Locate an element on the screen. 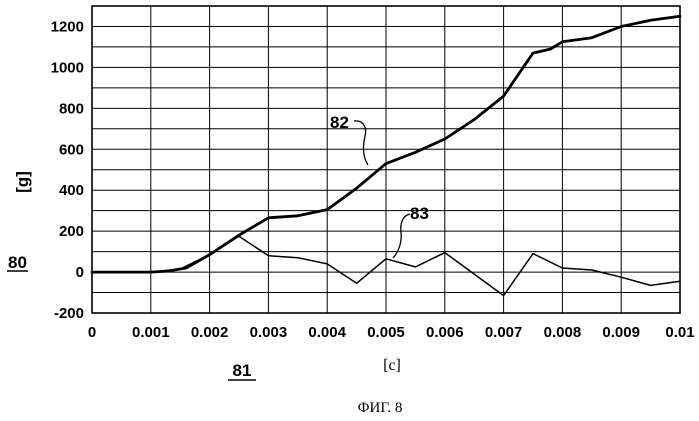 Image resolution: width=699 pixels, height=421 pixels. y-tick-label: 600 is located at coordinates (71, 149).